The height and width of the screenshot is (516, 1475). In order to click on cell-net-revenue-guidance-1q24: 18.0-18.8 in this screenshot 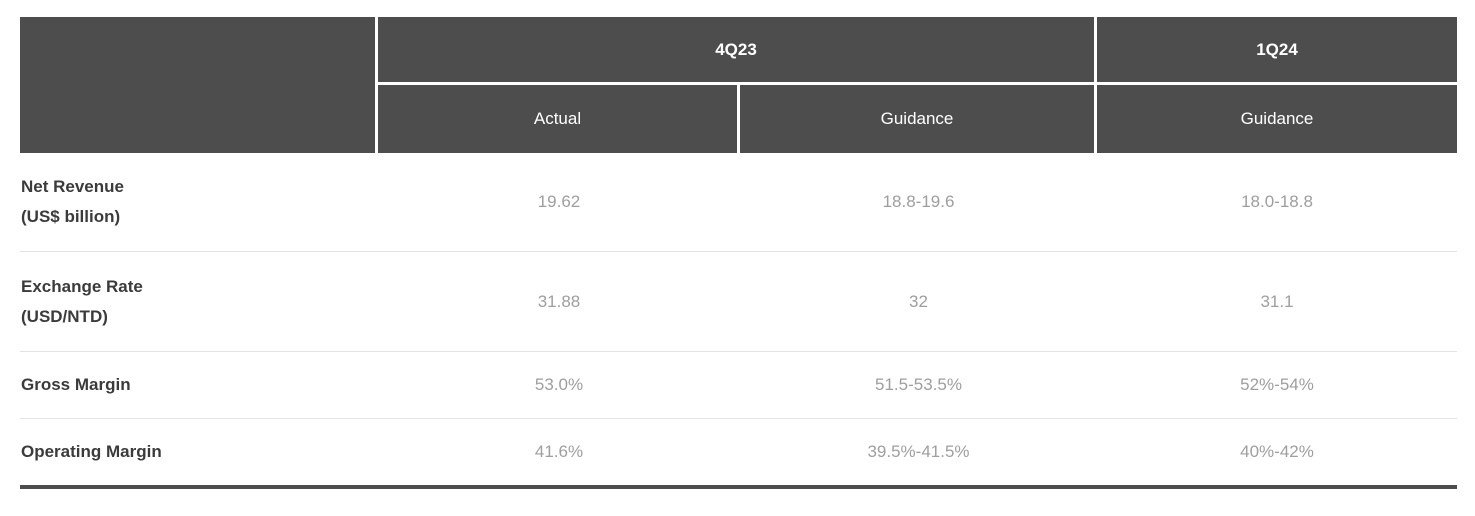, I will do `click(1277, 202)`.